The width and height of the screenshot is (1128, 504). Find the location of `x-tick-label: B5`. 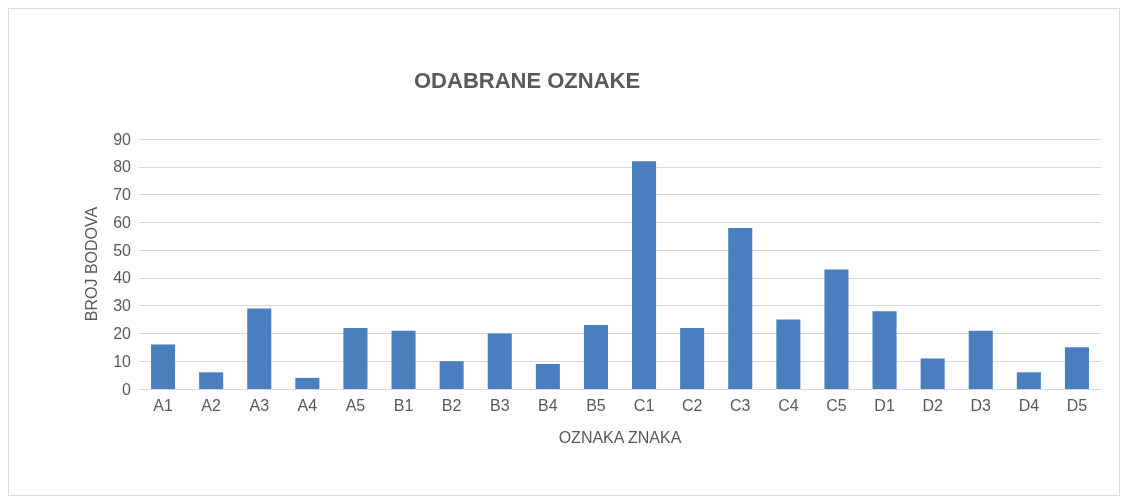

x-tick-label: B5 is located at coordinates (596, 405).